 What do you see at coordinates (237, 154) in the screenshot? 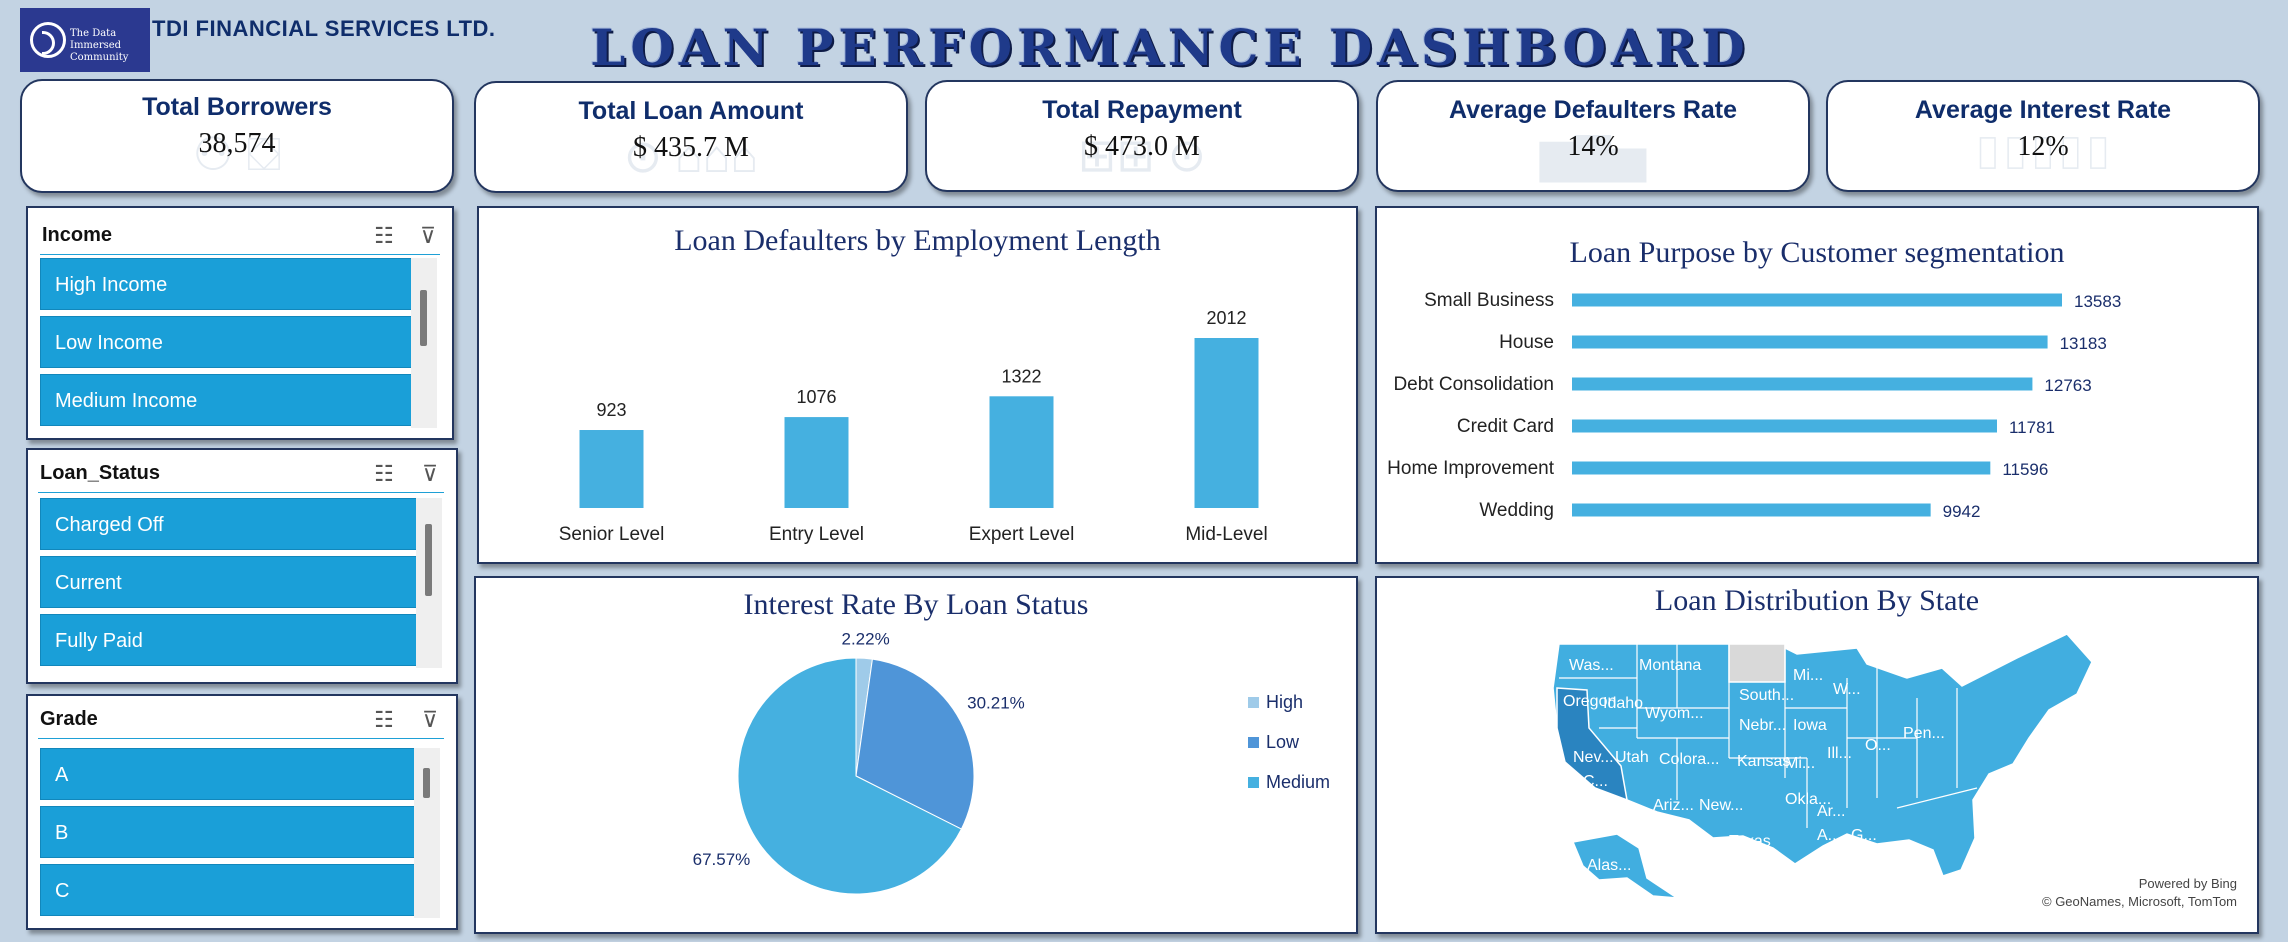
I see `people-icon: ⚇ ⛋` at bounding box center [237, 154].